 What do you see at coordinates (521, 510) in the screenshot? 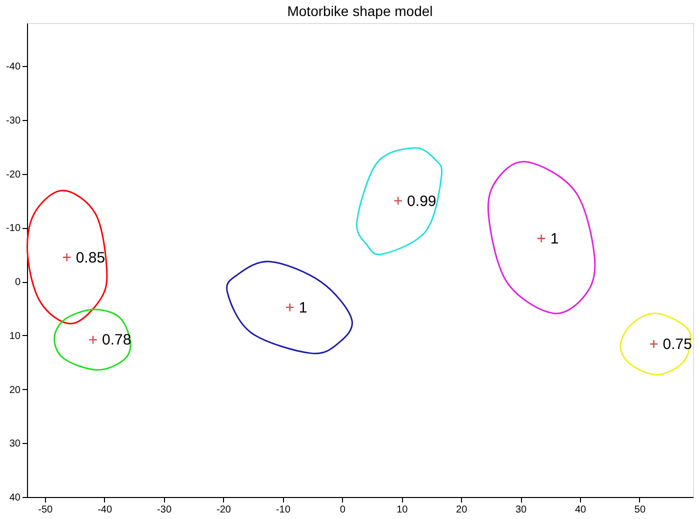
I see `x-tick-label: 30` at bounding box center [521, 510].